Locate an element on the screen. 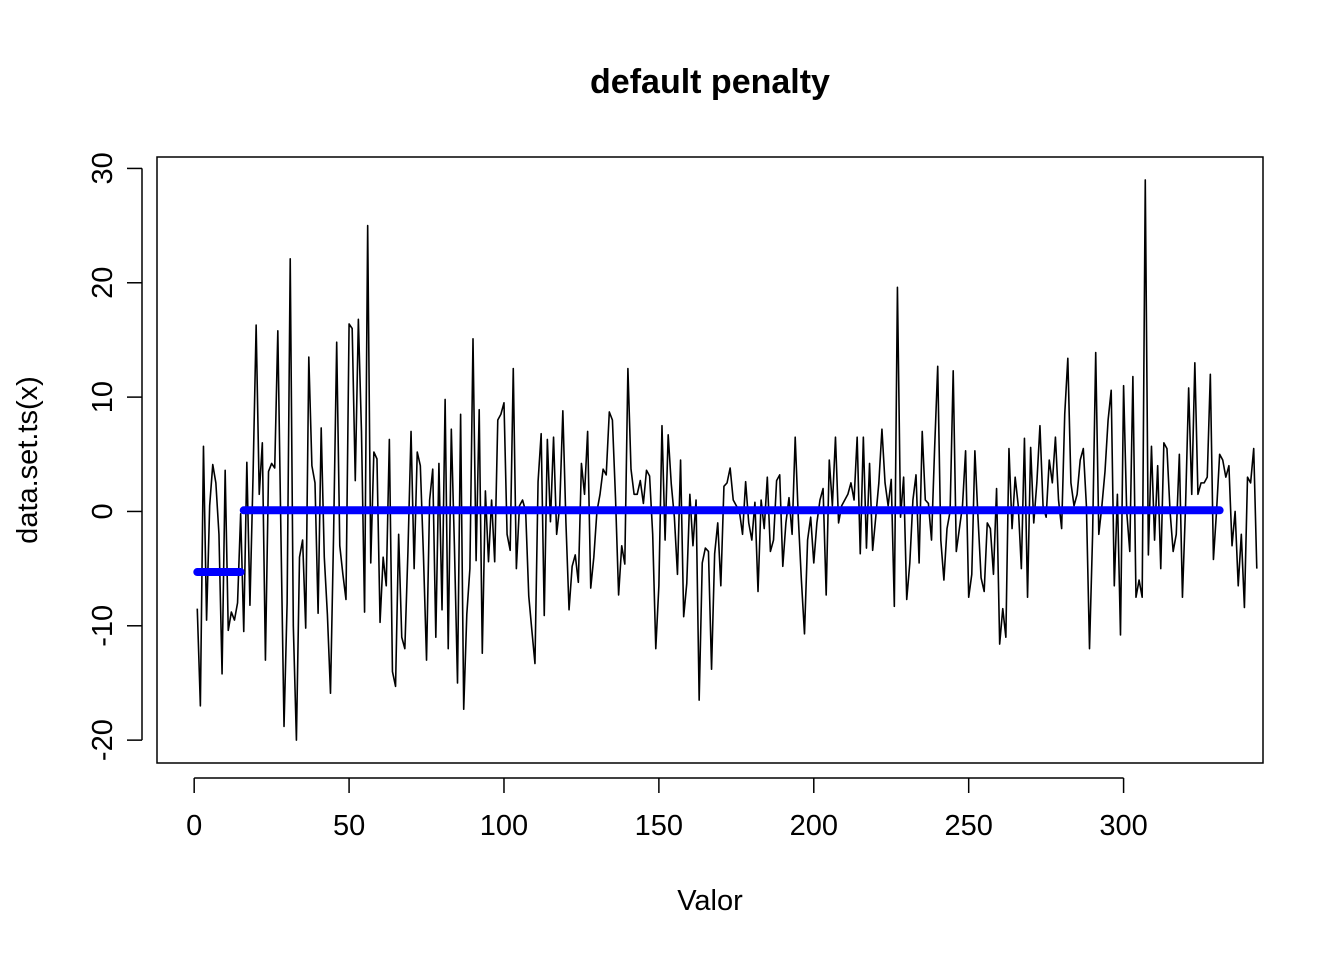 The height and width of the screenshot is (960, 1344). y-tick-label: 0 is located at coordinates (103, 511).